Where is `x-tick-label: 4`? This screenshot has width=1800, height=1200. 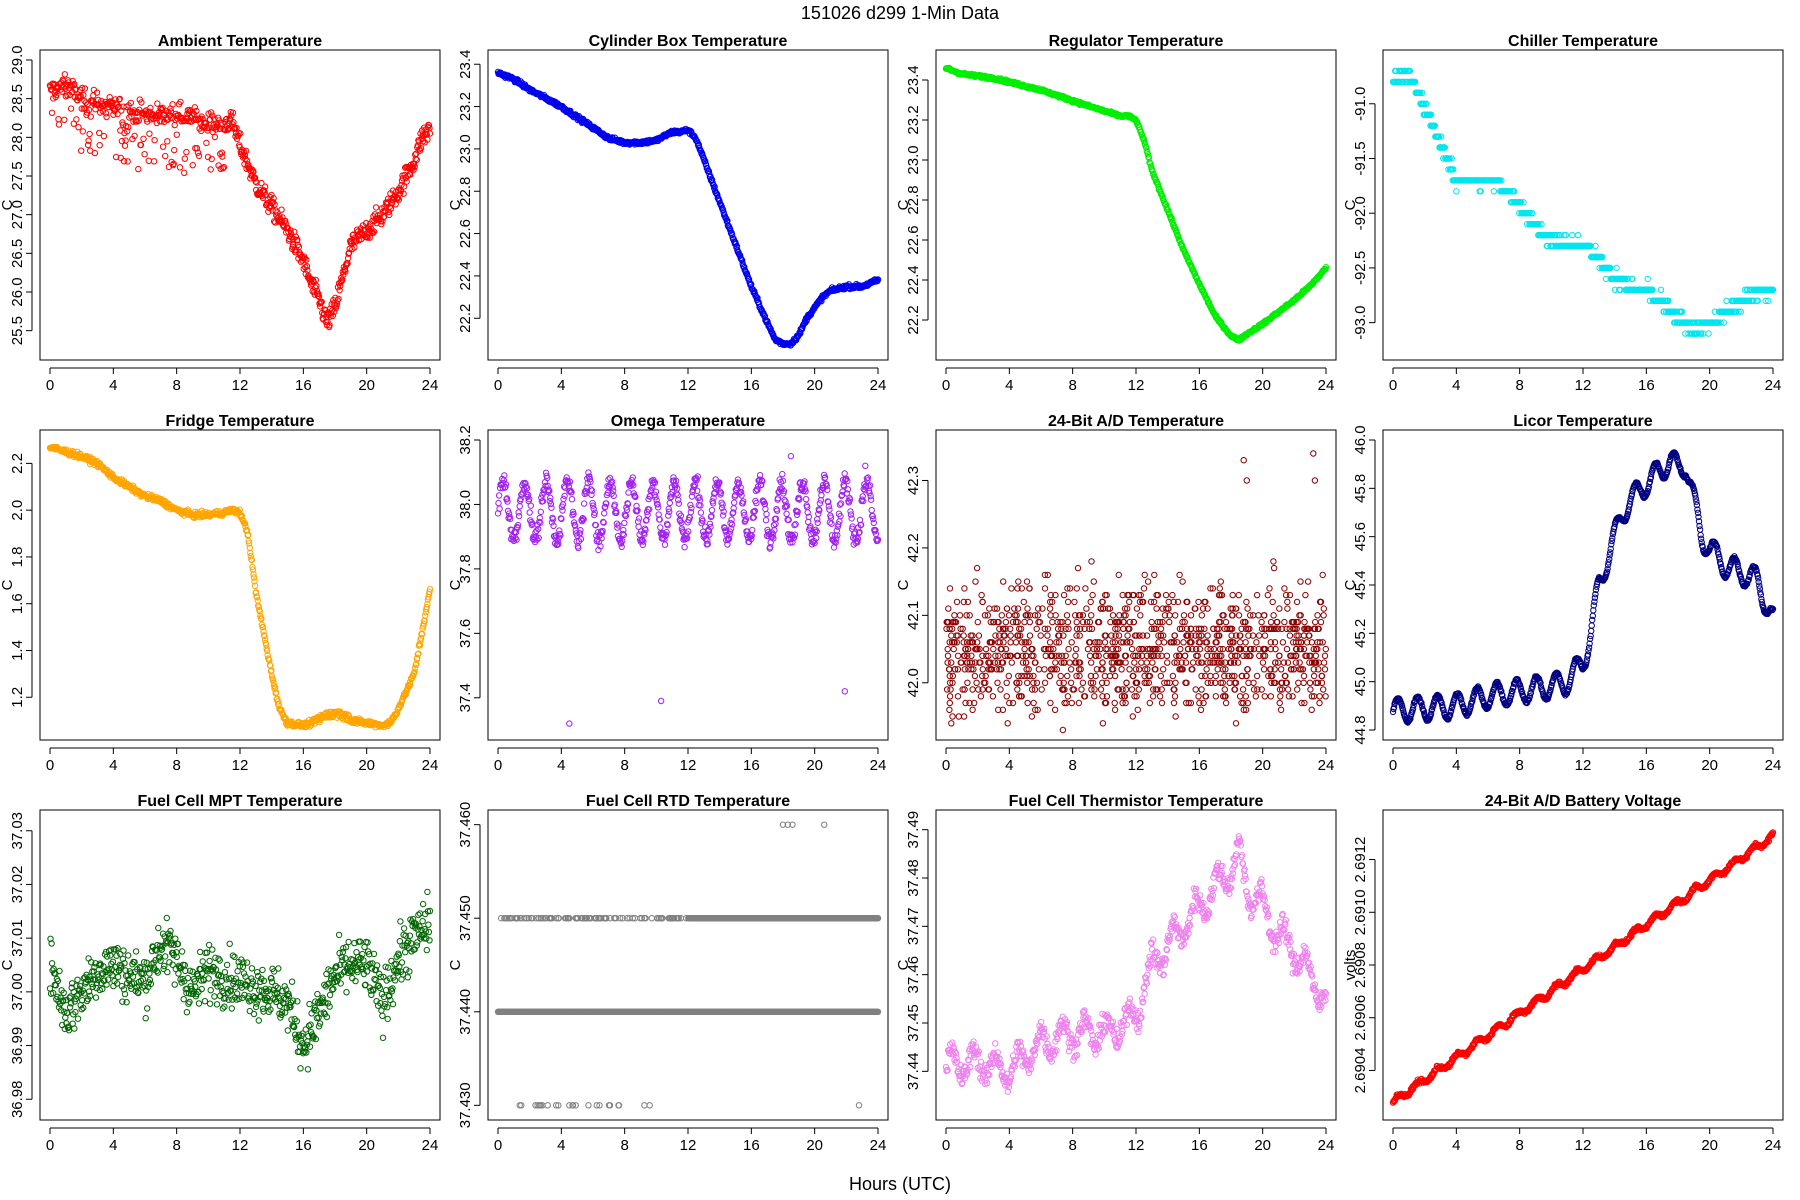 x-tick-label: 4 is located at coordinates (561, 765).